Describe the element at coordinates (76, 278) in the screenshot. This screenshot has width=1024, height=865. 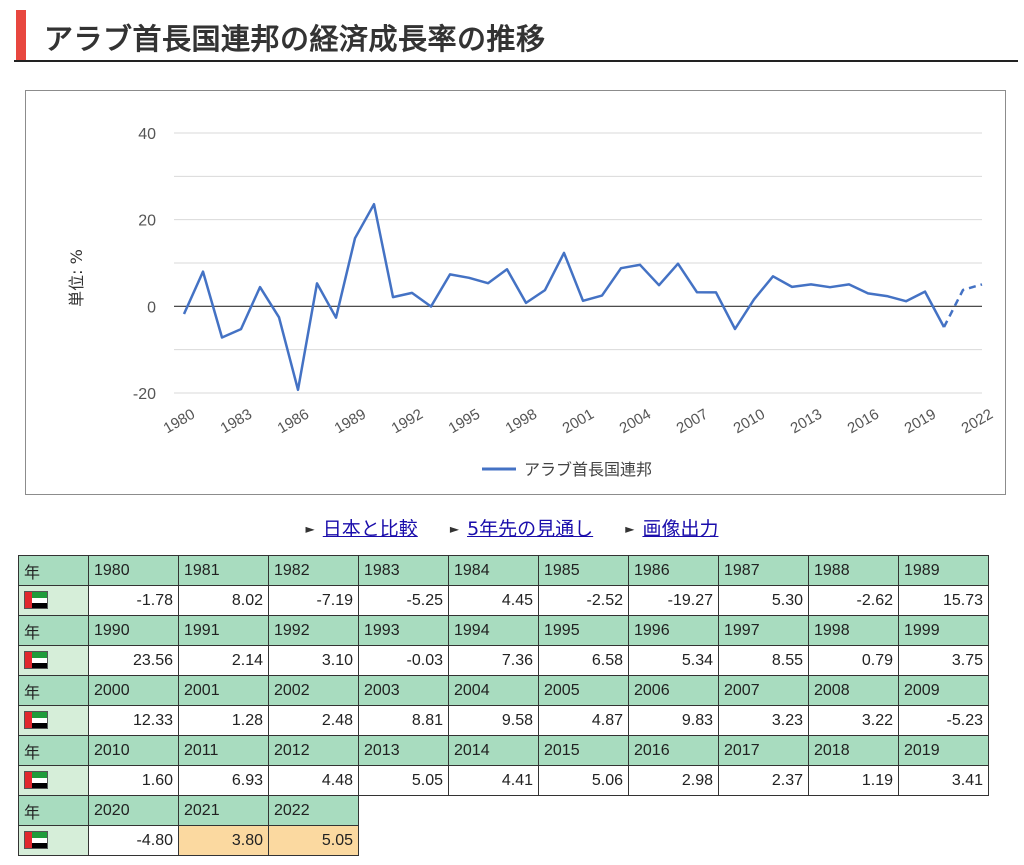
I see `y-axis-title: 単位: %` at that location.